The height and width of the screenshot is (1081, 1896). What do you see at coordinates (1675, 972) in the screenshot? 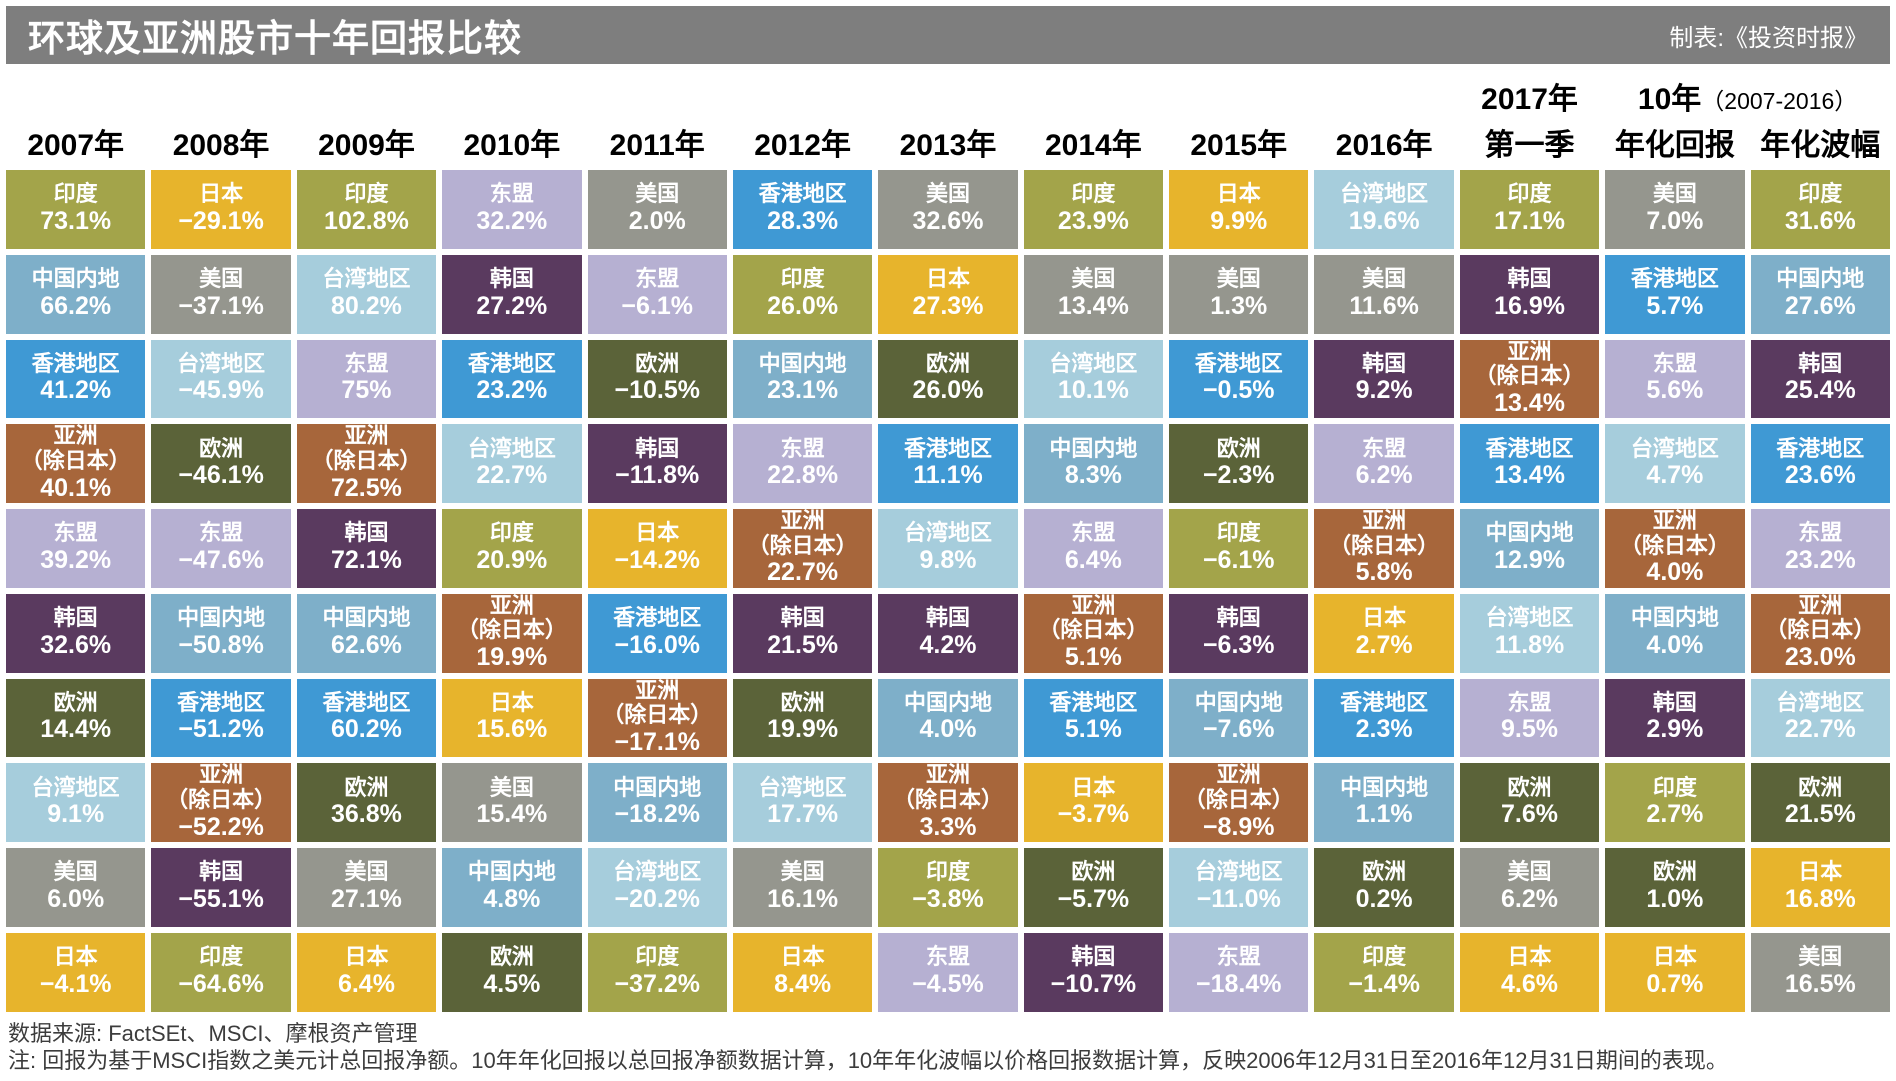
I see `return-cell-japan: 日本 0.7%` at bounding box center [1675, 972].